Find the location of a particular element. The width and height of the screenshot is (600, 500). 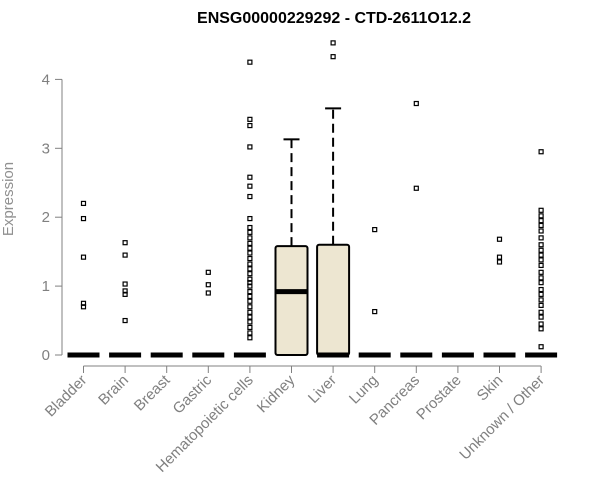

x-tick-label: Skin is located at coordinates (490, 388).